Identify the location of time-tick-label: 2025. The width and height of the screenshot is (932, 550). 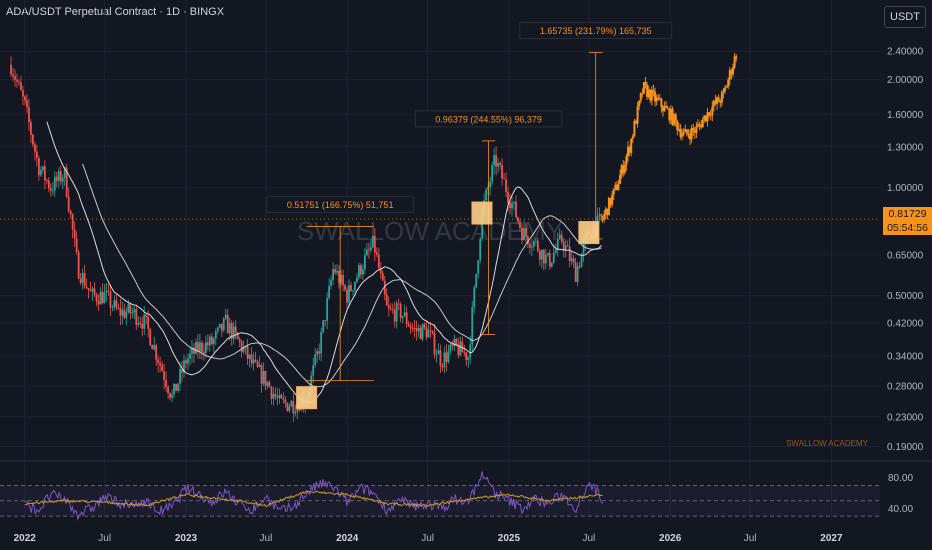
(509, 538).